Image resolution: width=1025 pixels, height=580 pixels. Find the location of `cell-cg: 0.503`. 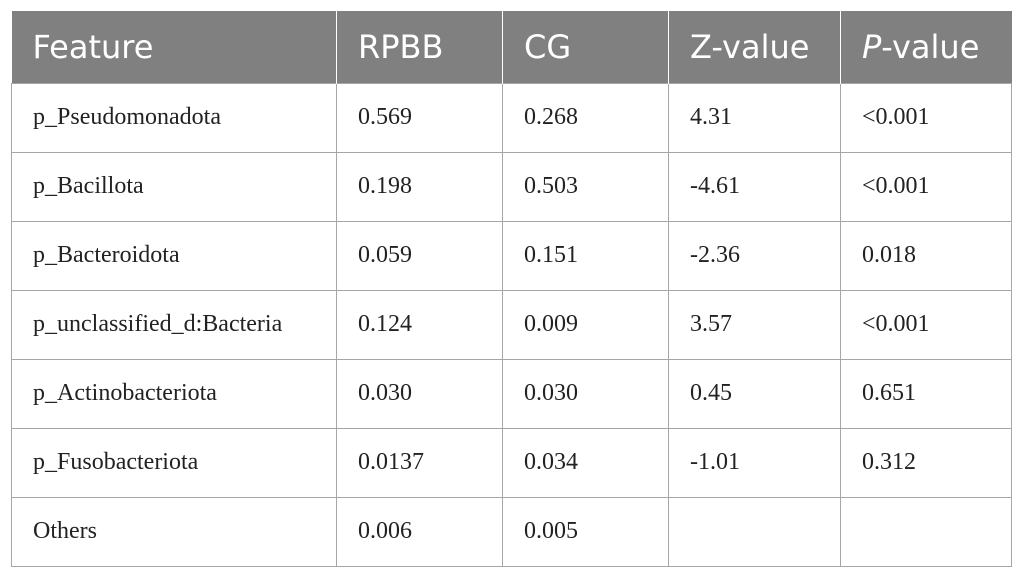

cell-cg: 0.503 is located at coordinates (585, 186).